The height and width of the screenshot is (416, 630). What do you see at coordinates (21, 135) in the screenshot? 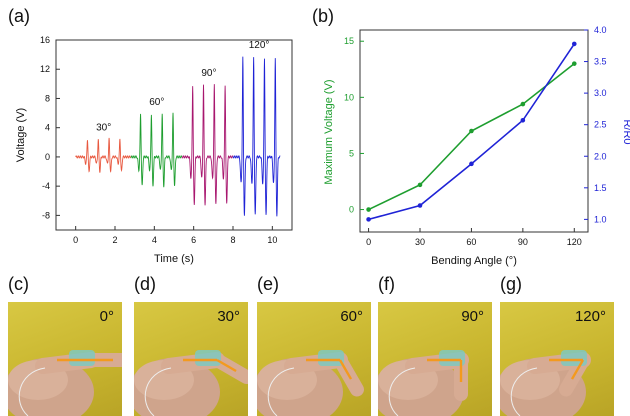
I see `y-axis-label: Voltage (V)` at bounding box center [21, 135].